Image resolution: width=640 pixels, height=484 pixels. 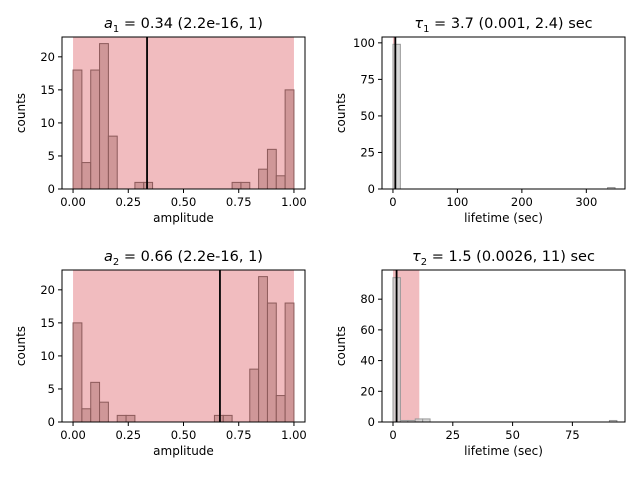 I want to click on x-tick-label: 25, so click(x=452, y=435).